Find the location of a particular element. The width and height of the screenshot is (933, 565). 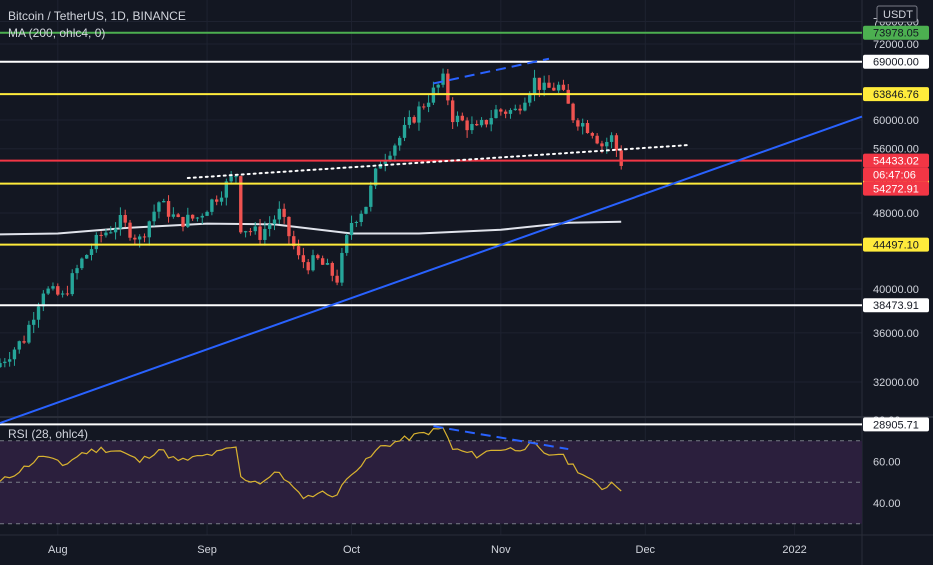

currency-badge: USDT is located at coordinates (898, 15).